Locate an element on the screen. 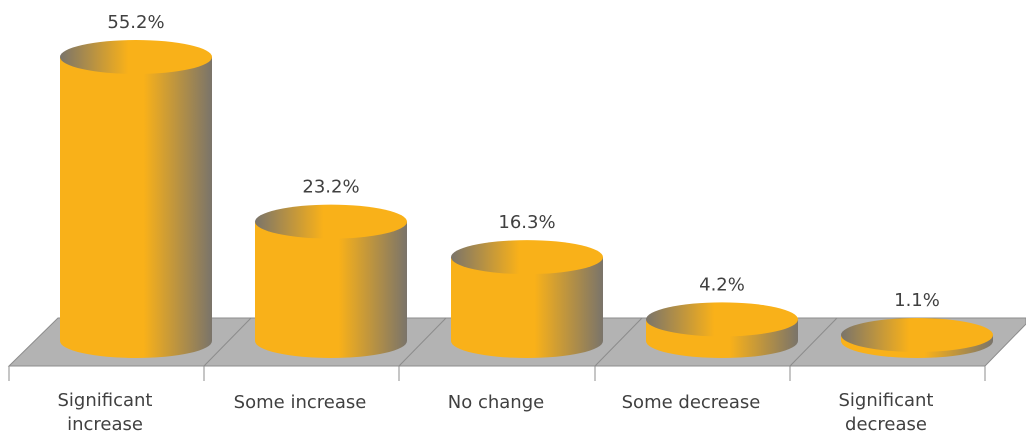 The width and height of the screenshot is (1026, 439). data-label: 55.2% is located at coordinates (135, 22).